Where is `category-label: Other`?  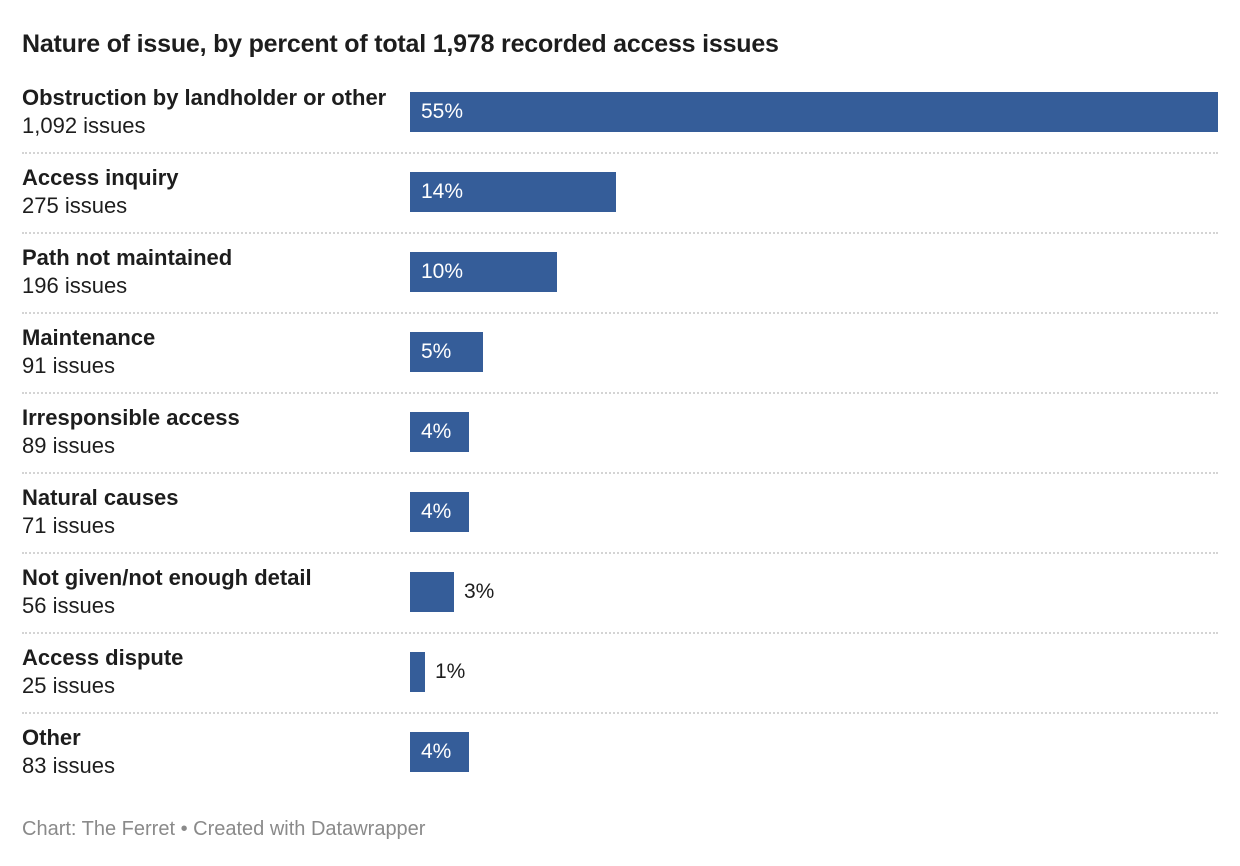 category-label: Other is located at coordinates (51, 737).